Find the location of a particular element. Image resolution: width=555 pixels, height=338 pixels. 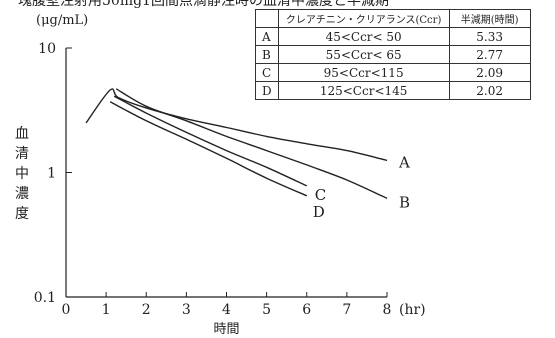

table-cell-half-life: 5.33 is located at coordinates (489, 36).